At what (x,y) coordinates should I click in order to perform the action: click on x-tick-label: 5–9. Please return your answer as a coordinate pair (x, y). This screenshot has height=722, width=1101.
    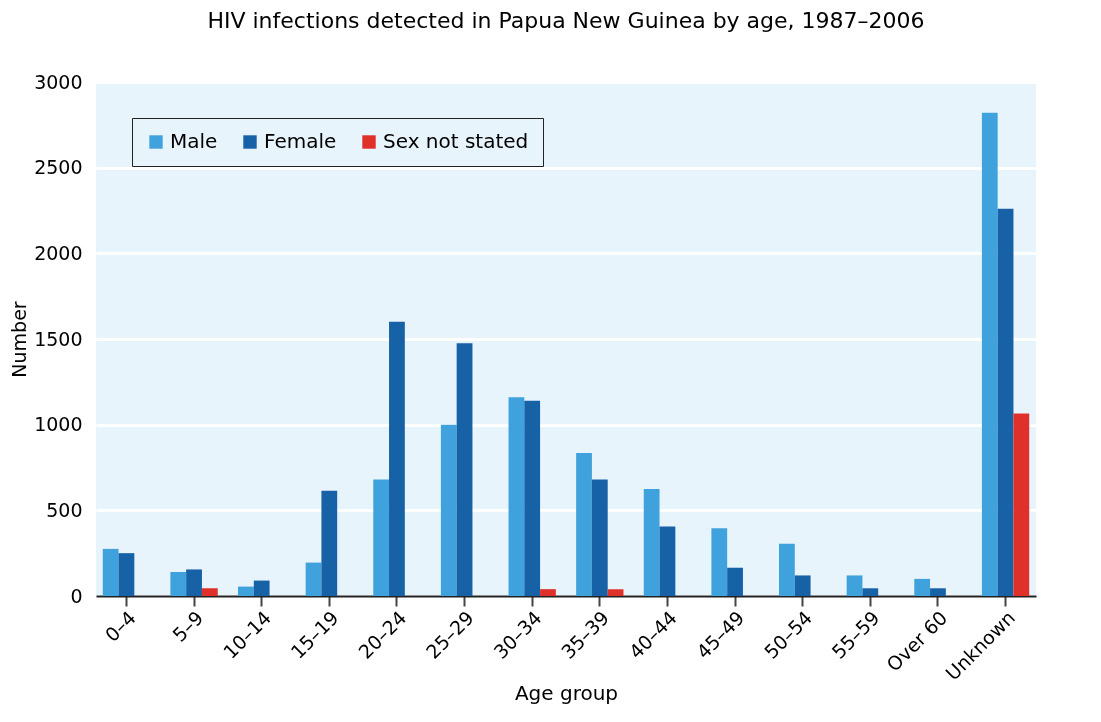
    Looking at the image, I should click on (188, 626).